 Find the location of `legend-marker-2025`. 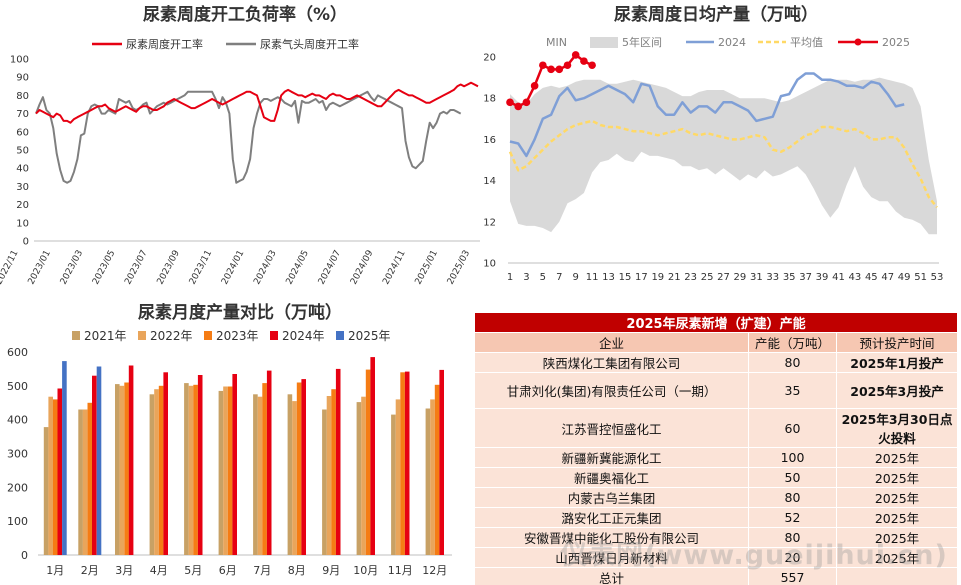

legend-marker-2025 is located at coordinates (858, 42).